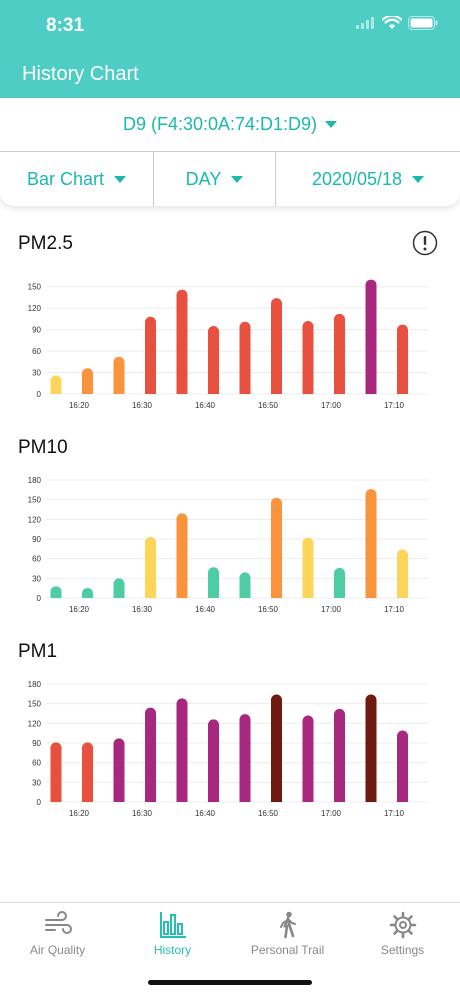 Image resolution: width=460 pixels, height=996 pixels. I want to click on tab-air-quality: Air Quality, so click(57, 938).